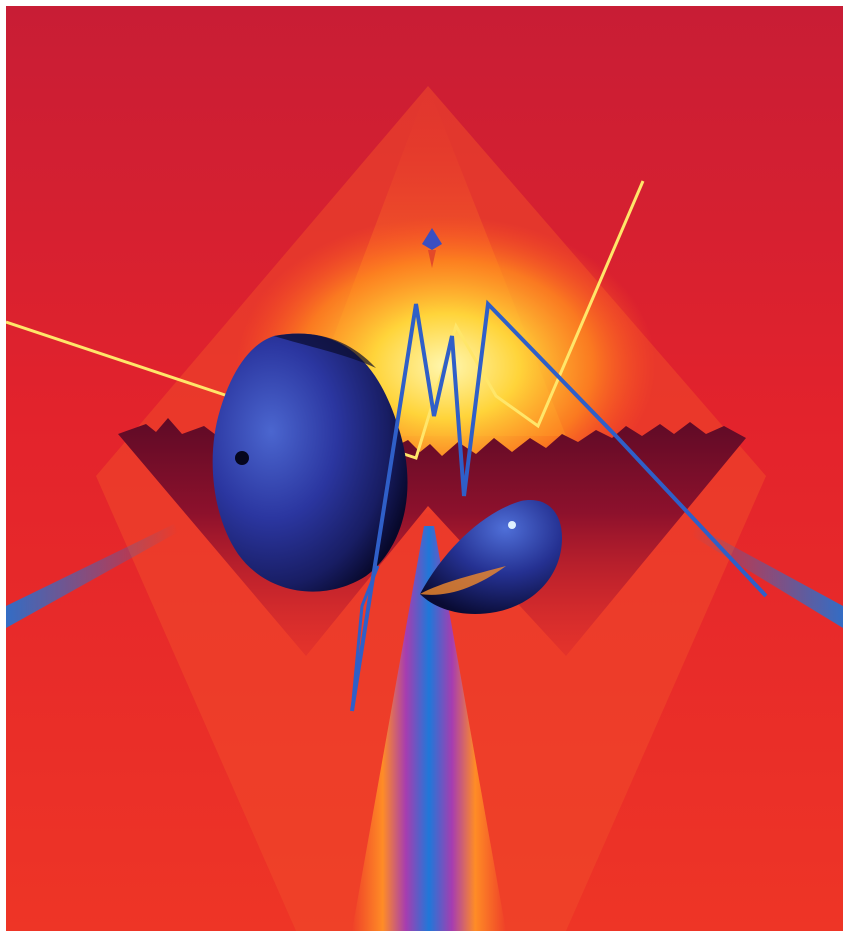 This screenshot has height=931, width=843. I want to click on vertical-light-beam, so click(429, 728).